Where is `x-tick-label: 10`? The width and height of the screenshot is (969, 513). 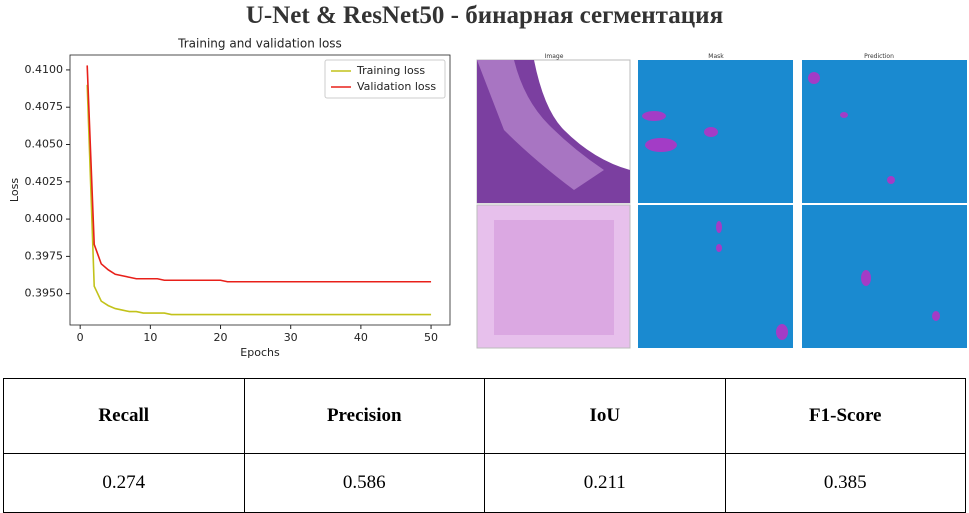
x-tick-label: 10 is located at coordinates (150, 337).